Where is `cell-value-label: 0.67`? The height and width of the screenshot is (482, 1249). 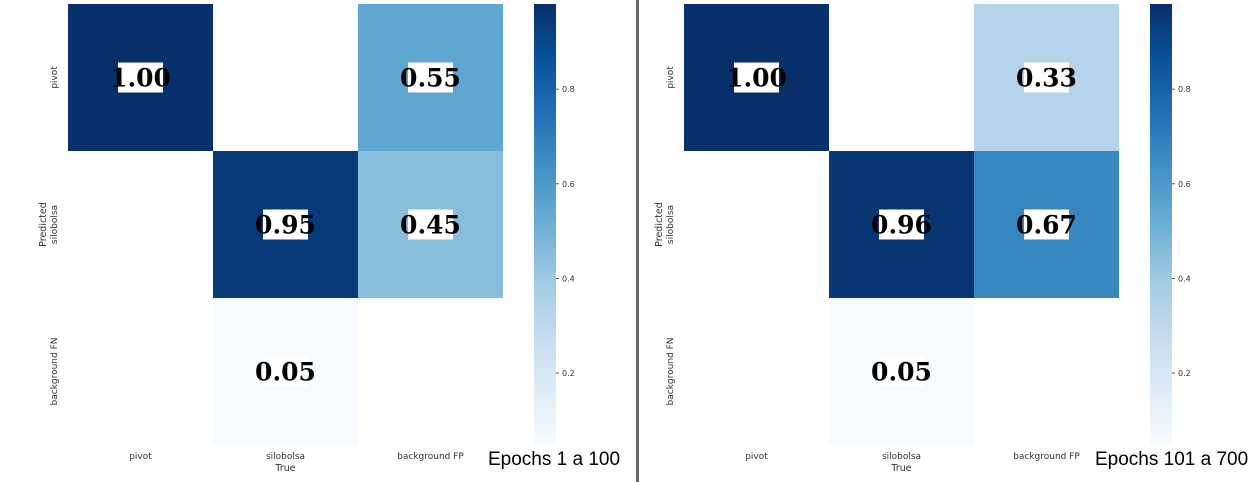 cell-value-label: 0.67 is located at coordinates (1046, 225).